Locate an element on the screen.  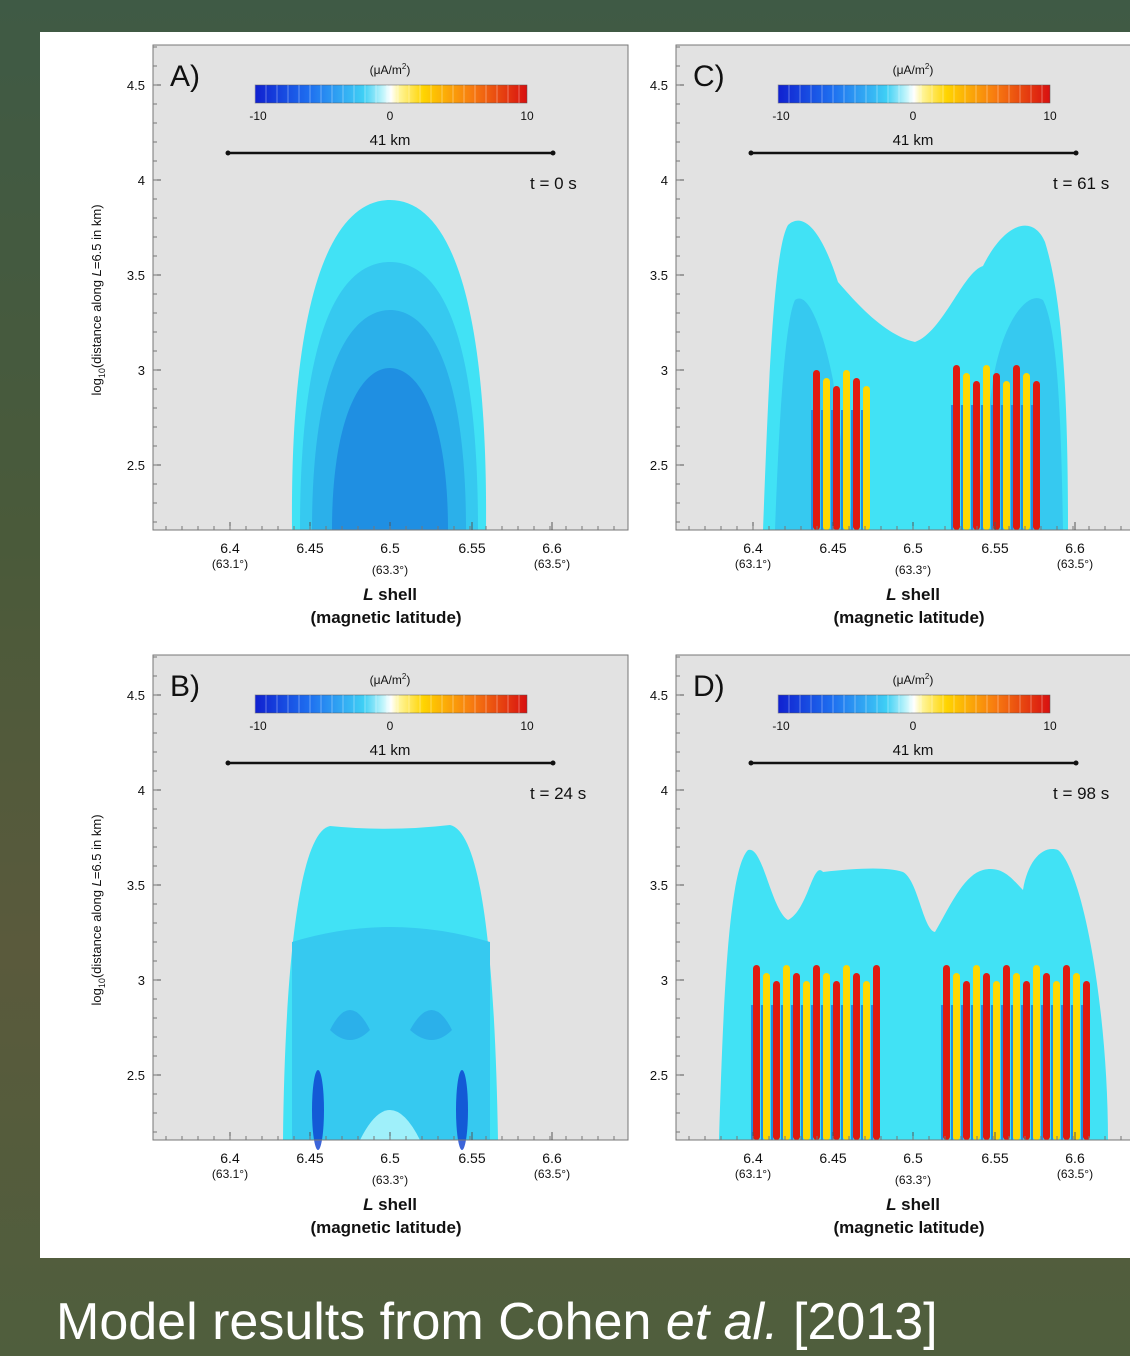
caption: Model results from Cohen et al. [2013] is located at coordinates (497, 1322).